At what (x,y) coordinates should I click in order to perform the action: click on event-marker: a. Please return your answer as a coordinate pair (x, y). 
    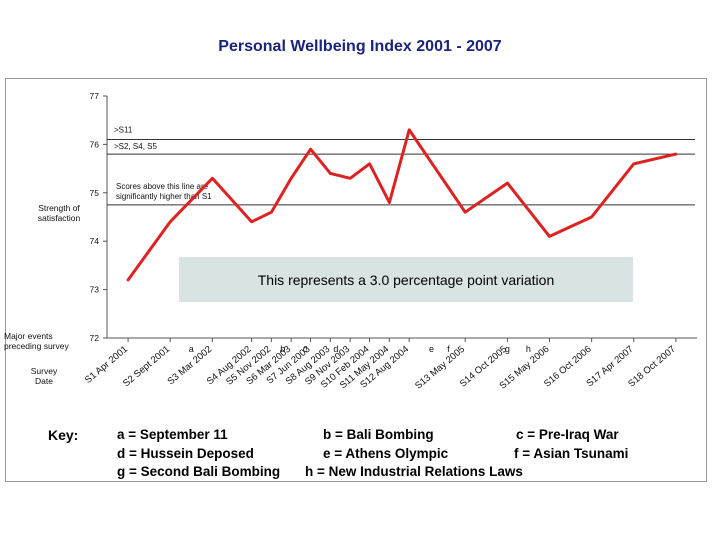
    Looking at the image, I should click on (191, 349).